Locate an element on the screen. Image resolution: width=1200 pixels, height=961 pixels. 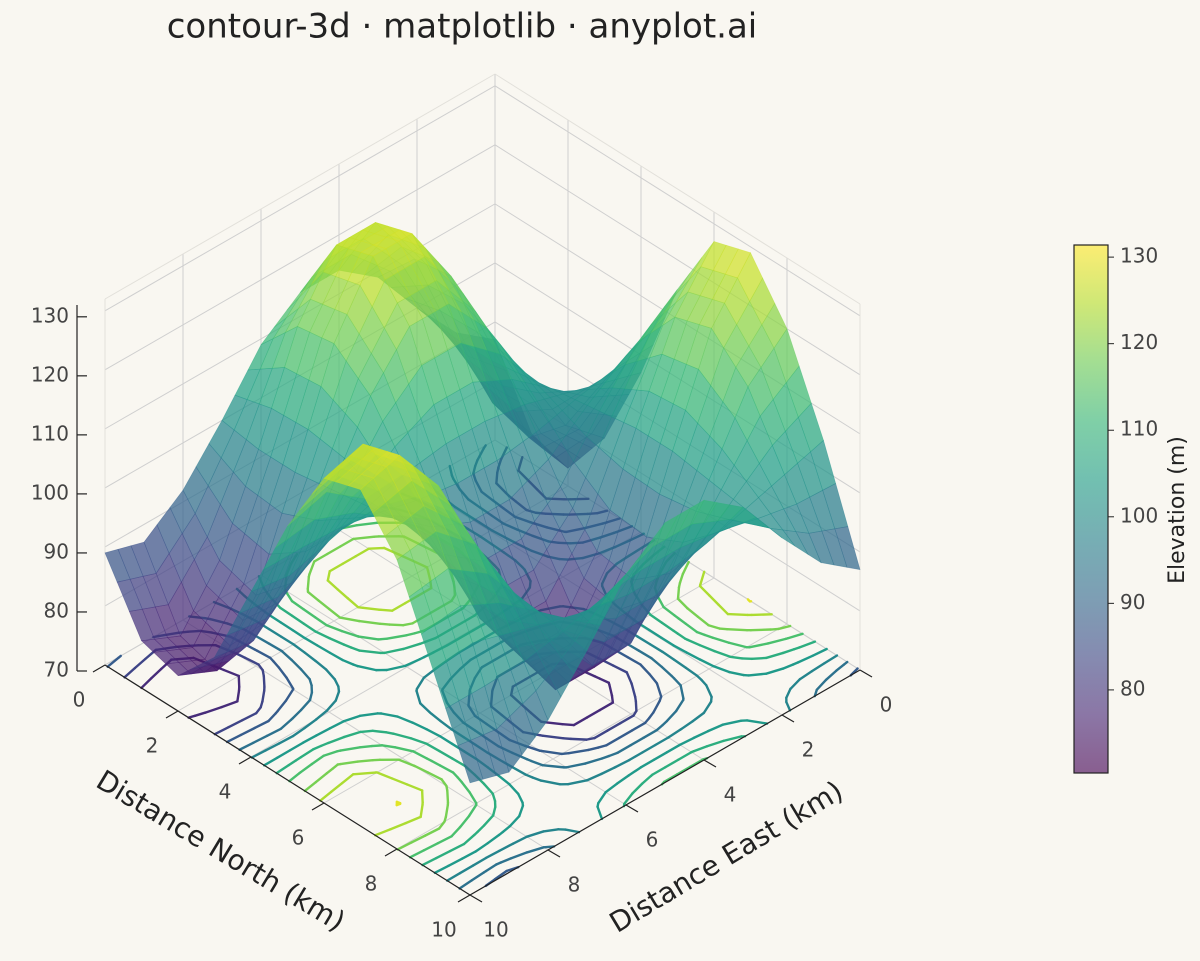
y-tick-label: 0 is located at coordinates (79, 700).